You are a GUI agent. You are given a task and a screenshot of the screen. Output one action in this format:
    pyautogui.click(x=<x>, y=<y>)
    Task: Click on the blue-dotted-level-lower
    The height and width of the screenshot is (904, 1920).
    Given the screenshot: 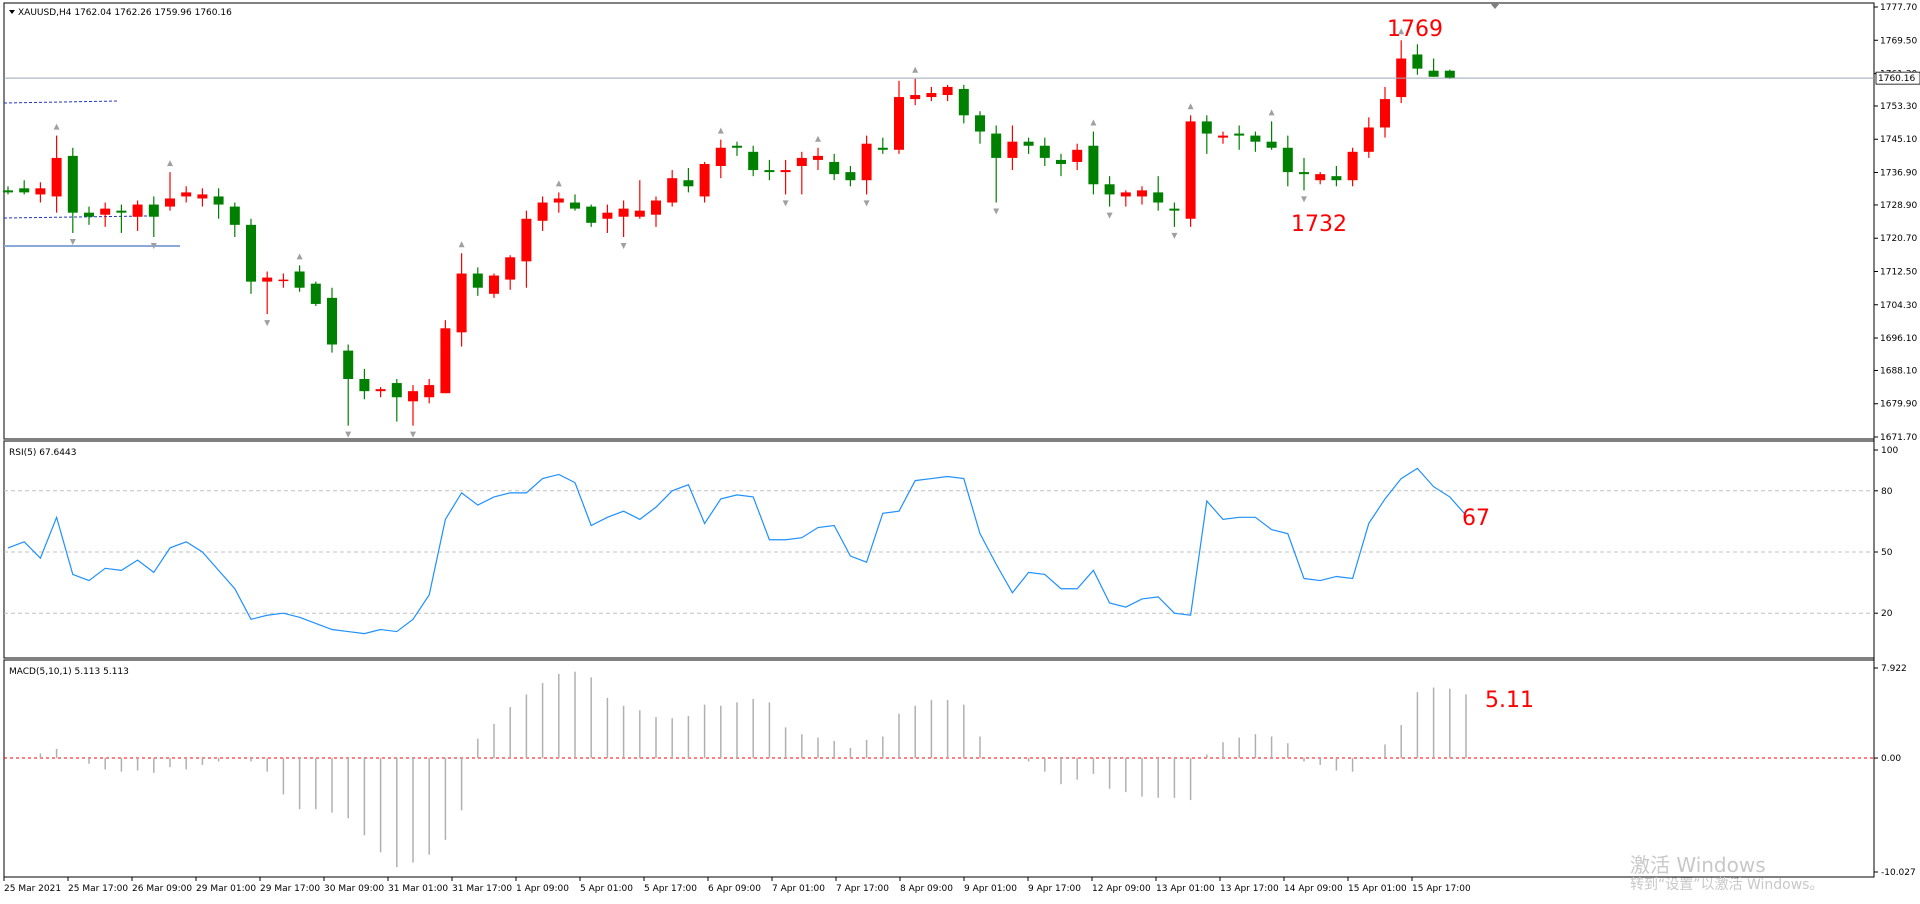 What is the action you would take?
    pyautogui.click(x=76, y=217)
    